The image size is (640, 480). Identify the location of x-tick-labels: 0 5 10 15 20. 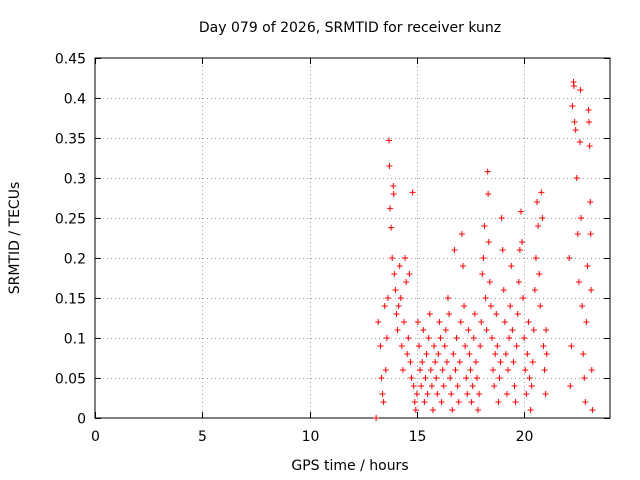
(312, 437).